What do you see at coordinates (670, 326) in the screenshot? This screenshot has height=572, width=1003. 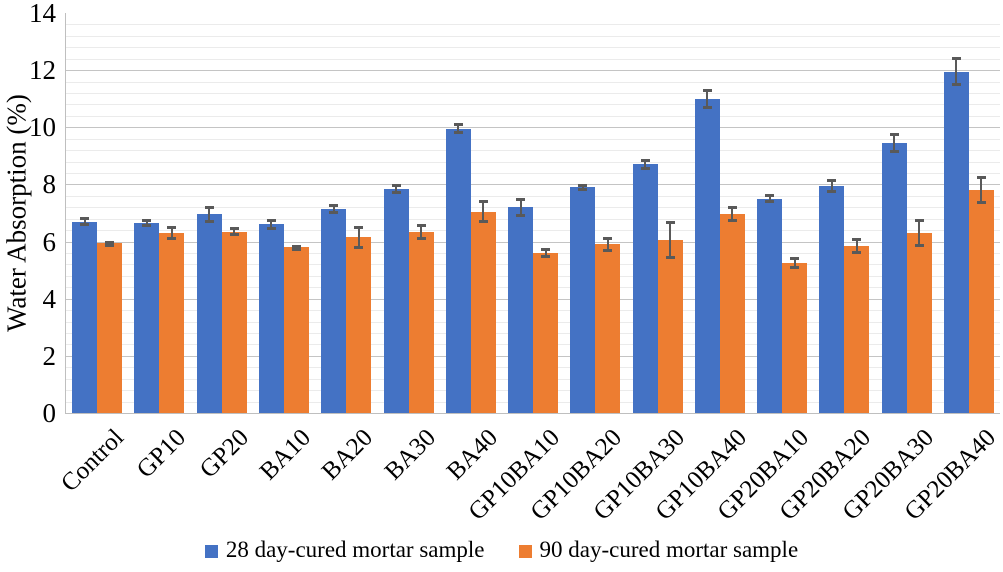 I see `bar-90-day-GP10BA30` at bounding box center [670, 326].